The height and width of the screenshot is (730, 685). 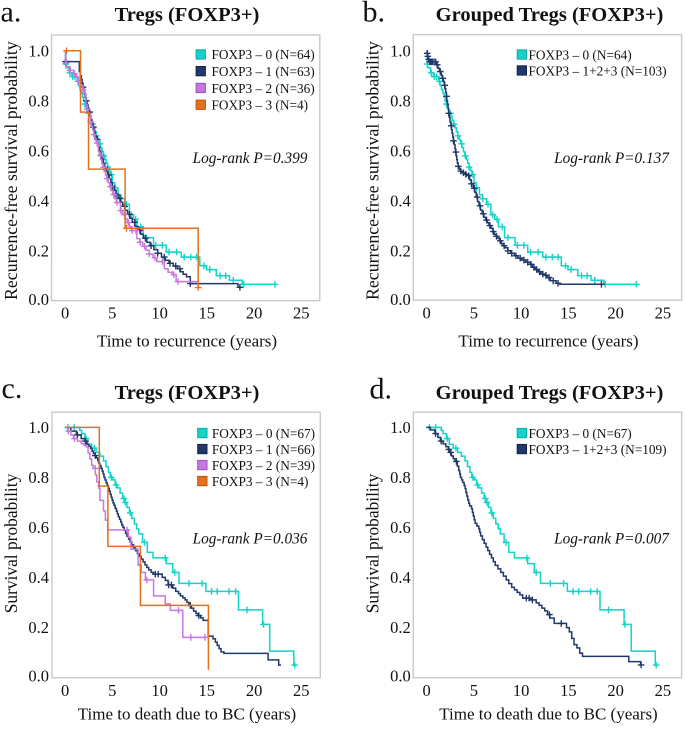 I want to click on svg-text: Log-rank P=0.007, so click(x=611, y=539).